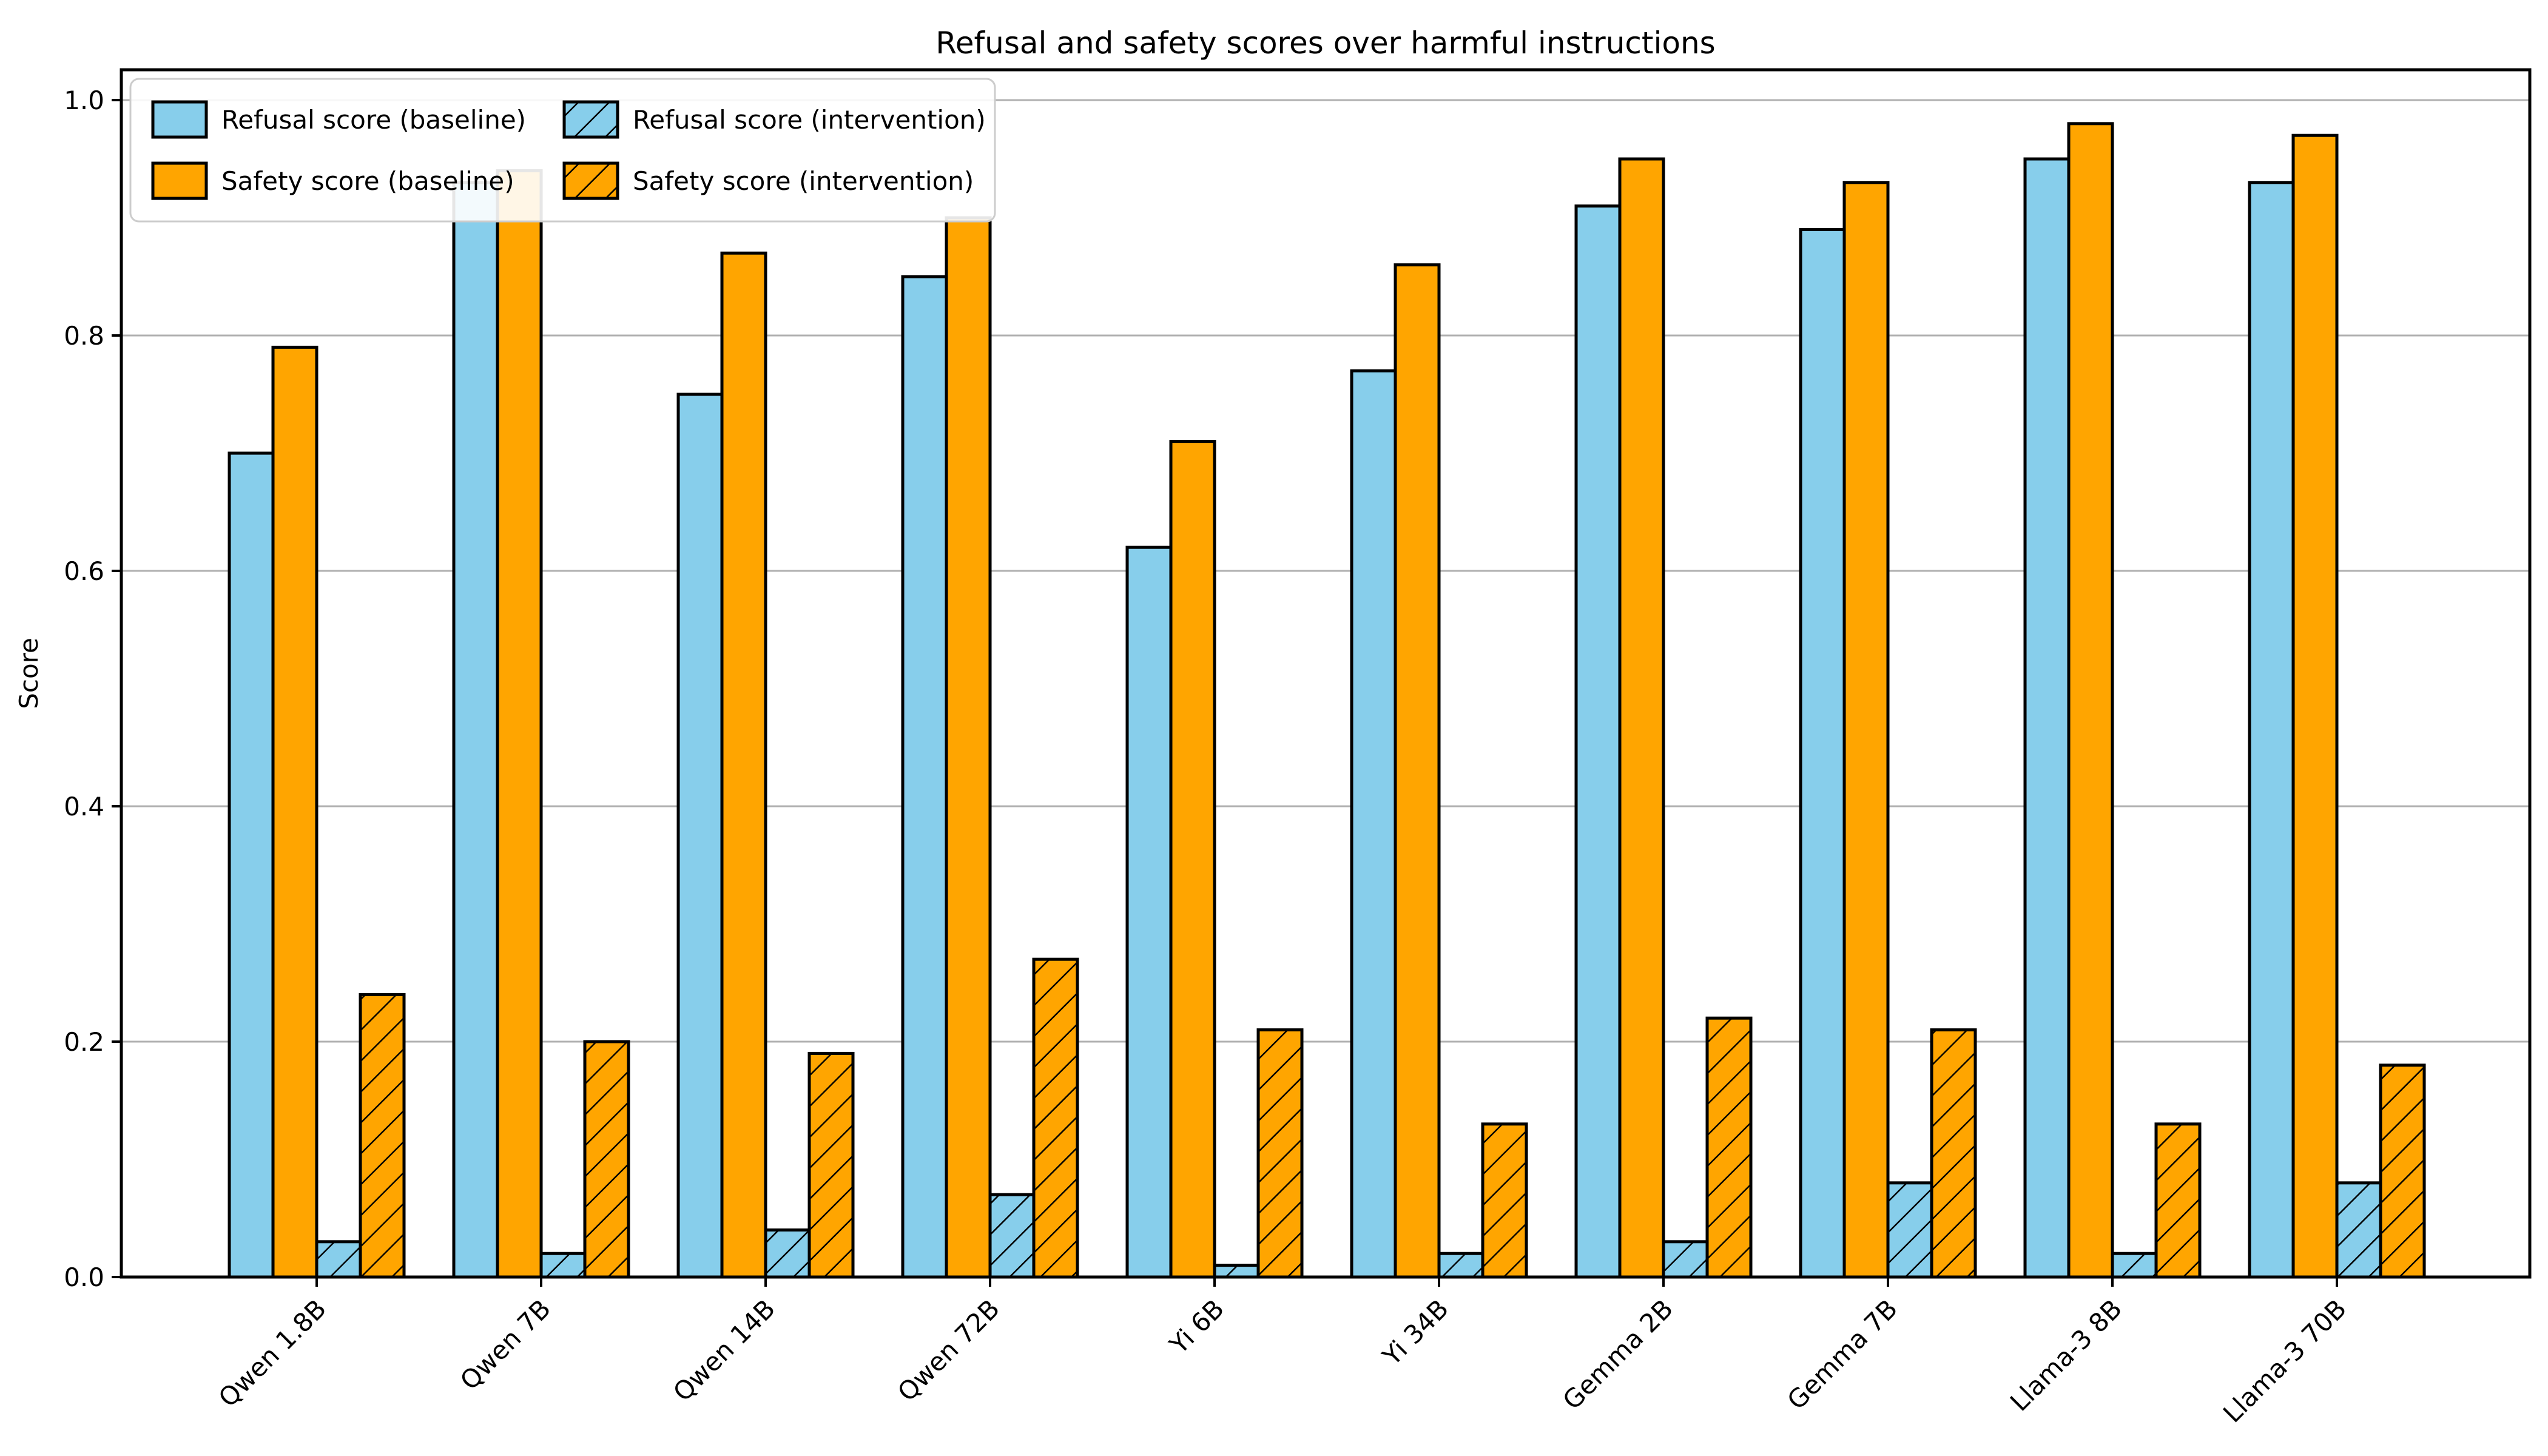 This screenshot has height=1456, width=2548. Describe the element at coordinates (373, 120) in the screenshot. I see `legend-label: Refusal score (baseline)` at that location.